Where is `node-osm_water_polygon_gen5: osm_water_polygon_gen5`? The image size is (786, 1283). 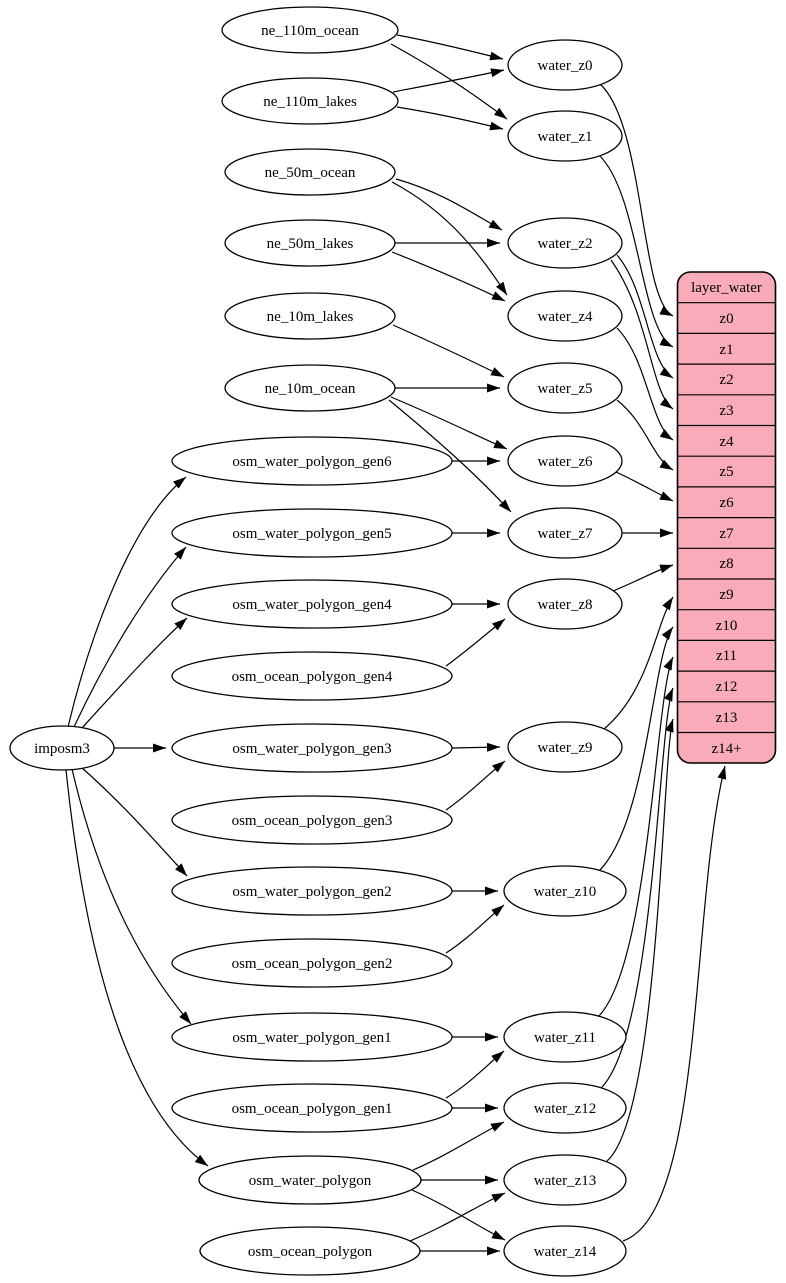 node-osm_water_polygon_gen5: osm_water_polygon_gen5 is located at coordinates (312, 533).